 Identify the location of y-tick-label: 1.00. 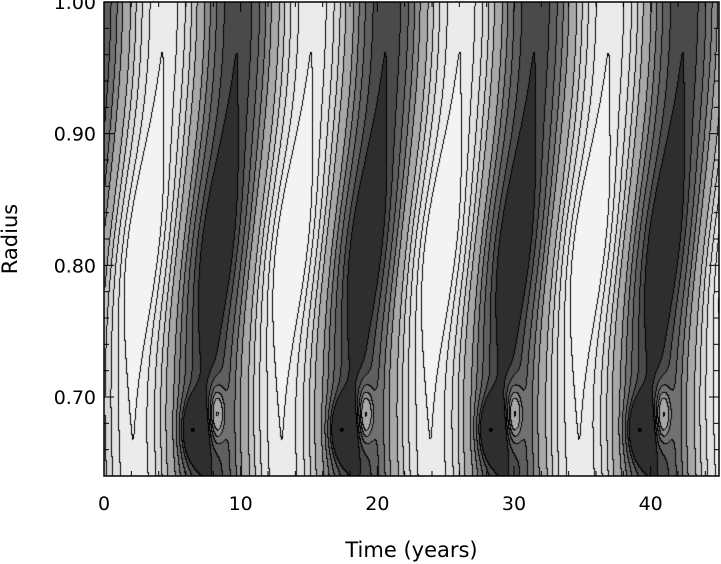
(75, 7).